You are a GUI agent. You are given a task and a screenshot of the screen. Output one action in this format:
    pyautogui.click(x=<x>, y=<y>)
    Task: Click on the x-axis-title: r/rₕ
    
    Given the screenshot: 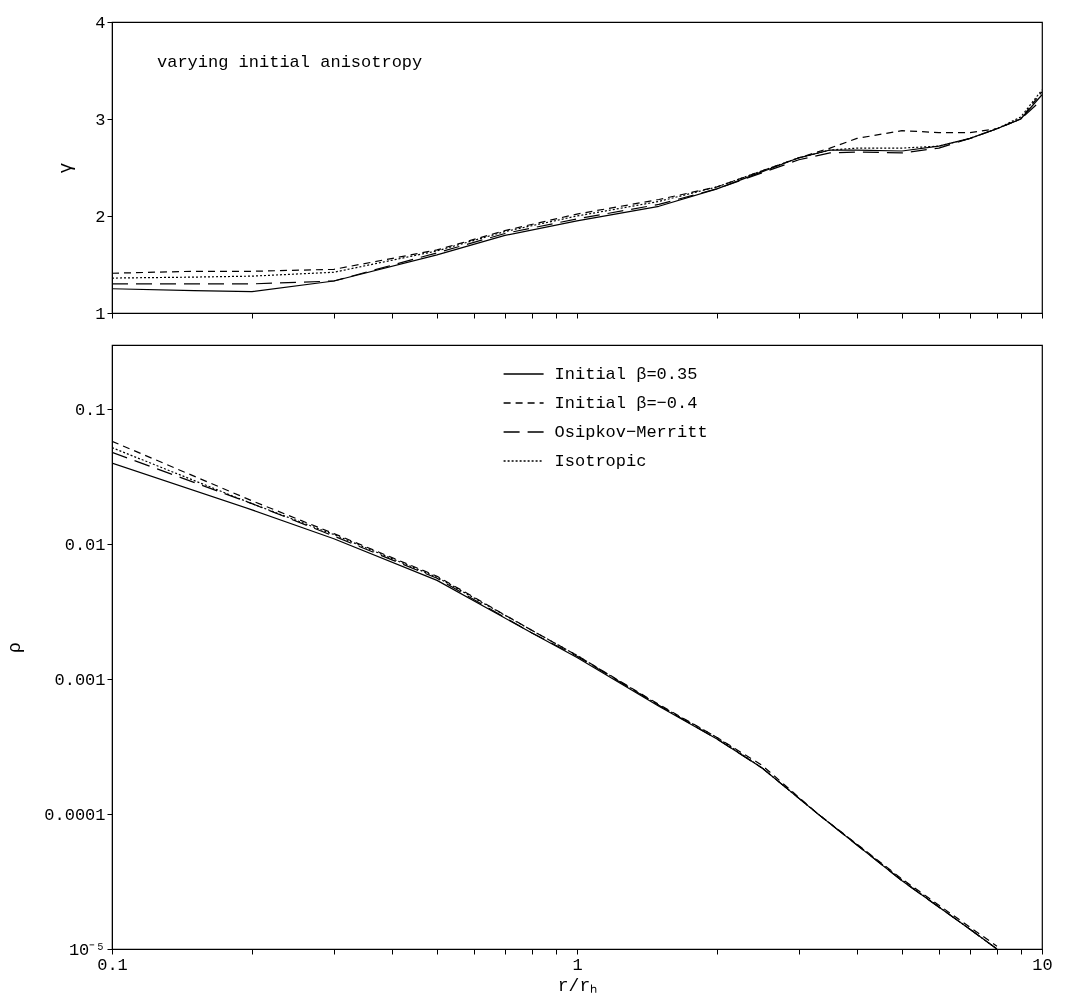 What is the action you would take?
    pyautogui.click(x=577, y=985)
    